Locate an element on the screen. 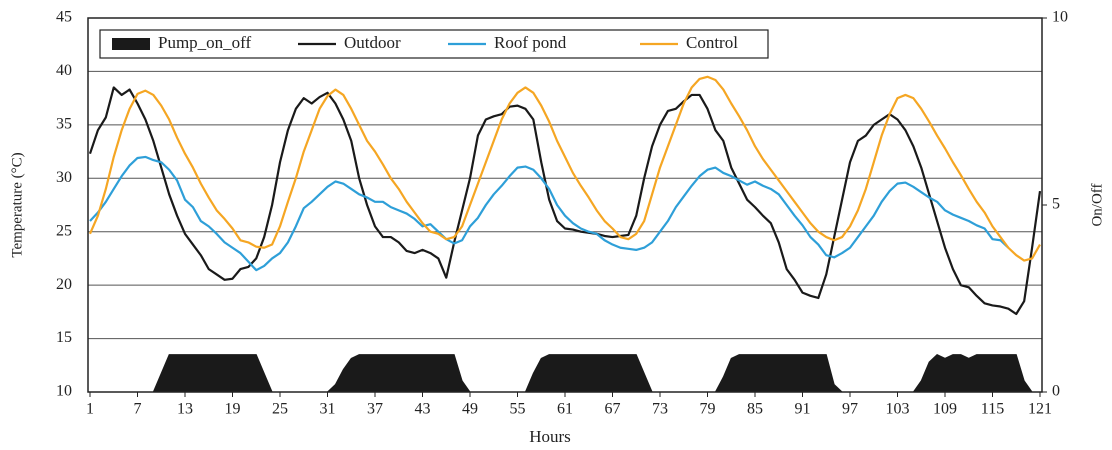  y2-tick-label: 5 is located at coordinates (1056, 204).